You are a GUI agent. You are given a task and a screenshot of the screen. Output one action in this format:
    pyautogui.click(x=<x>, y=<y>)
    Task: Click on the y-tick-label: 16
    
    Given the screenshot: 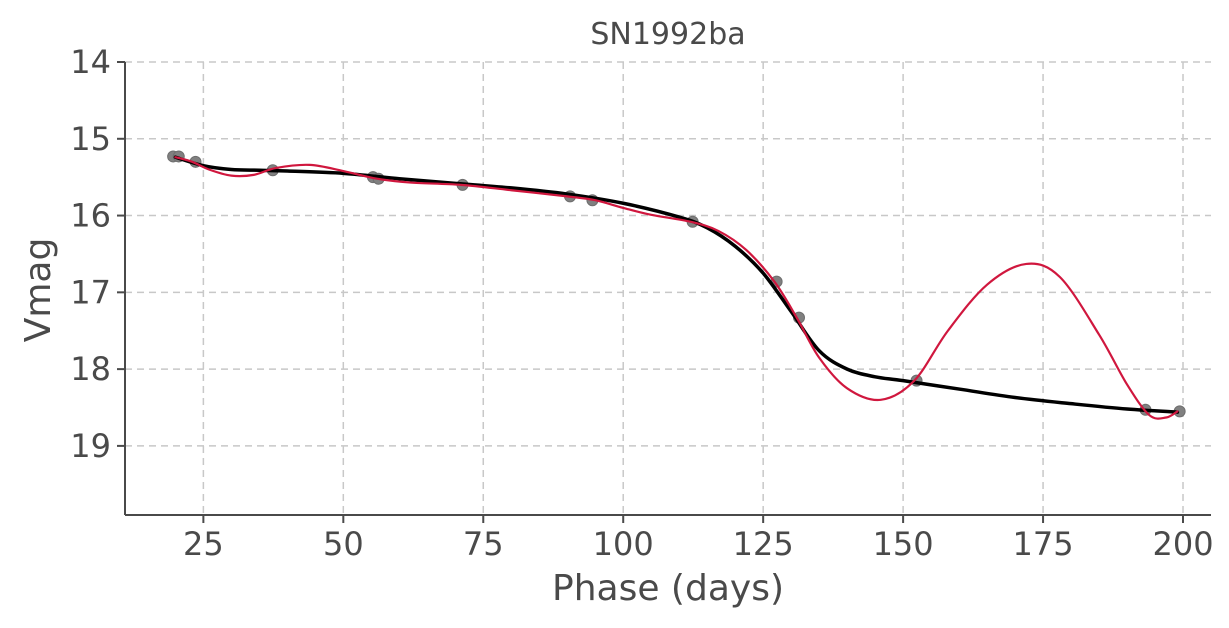 What is the action you would take?
    pyautogui.click(x=90, y=216)
    